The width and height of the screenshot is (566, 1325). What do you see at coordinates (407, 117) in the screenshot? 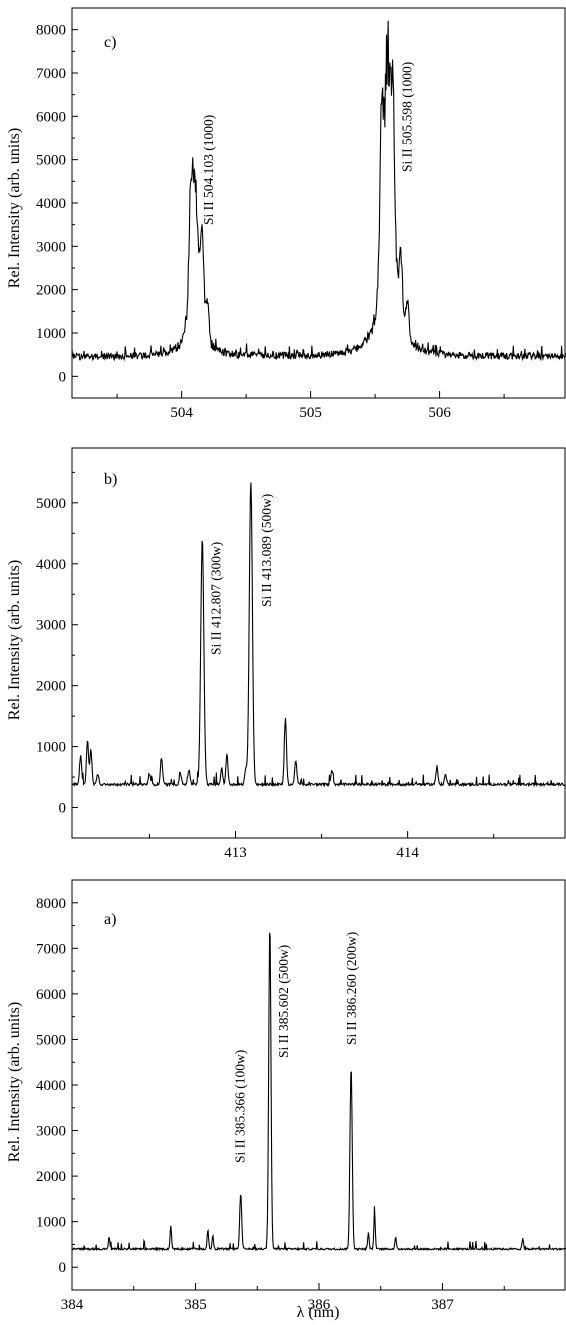
I see `peak-label: Si II 505.598 (1000)` at bounding box center [407, 117].